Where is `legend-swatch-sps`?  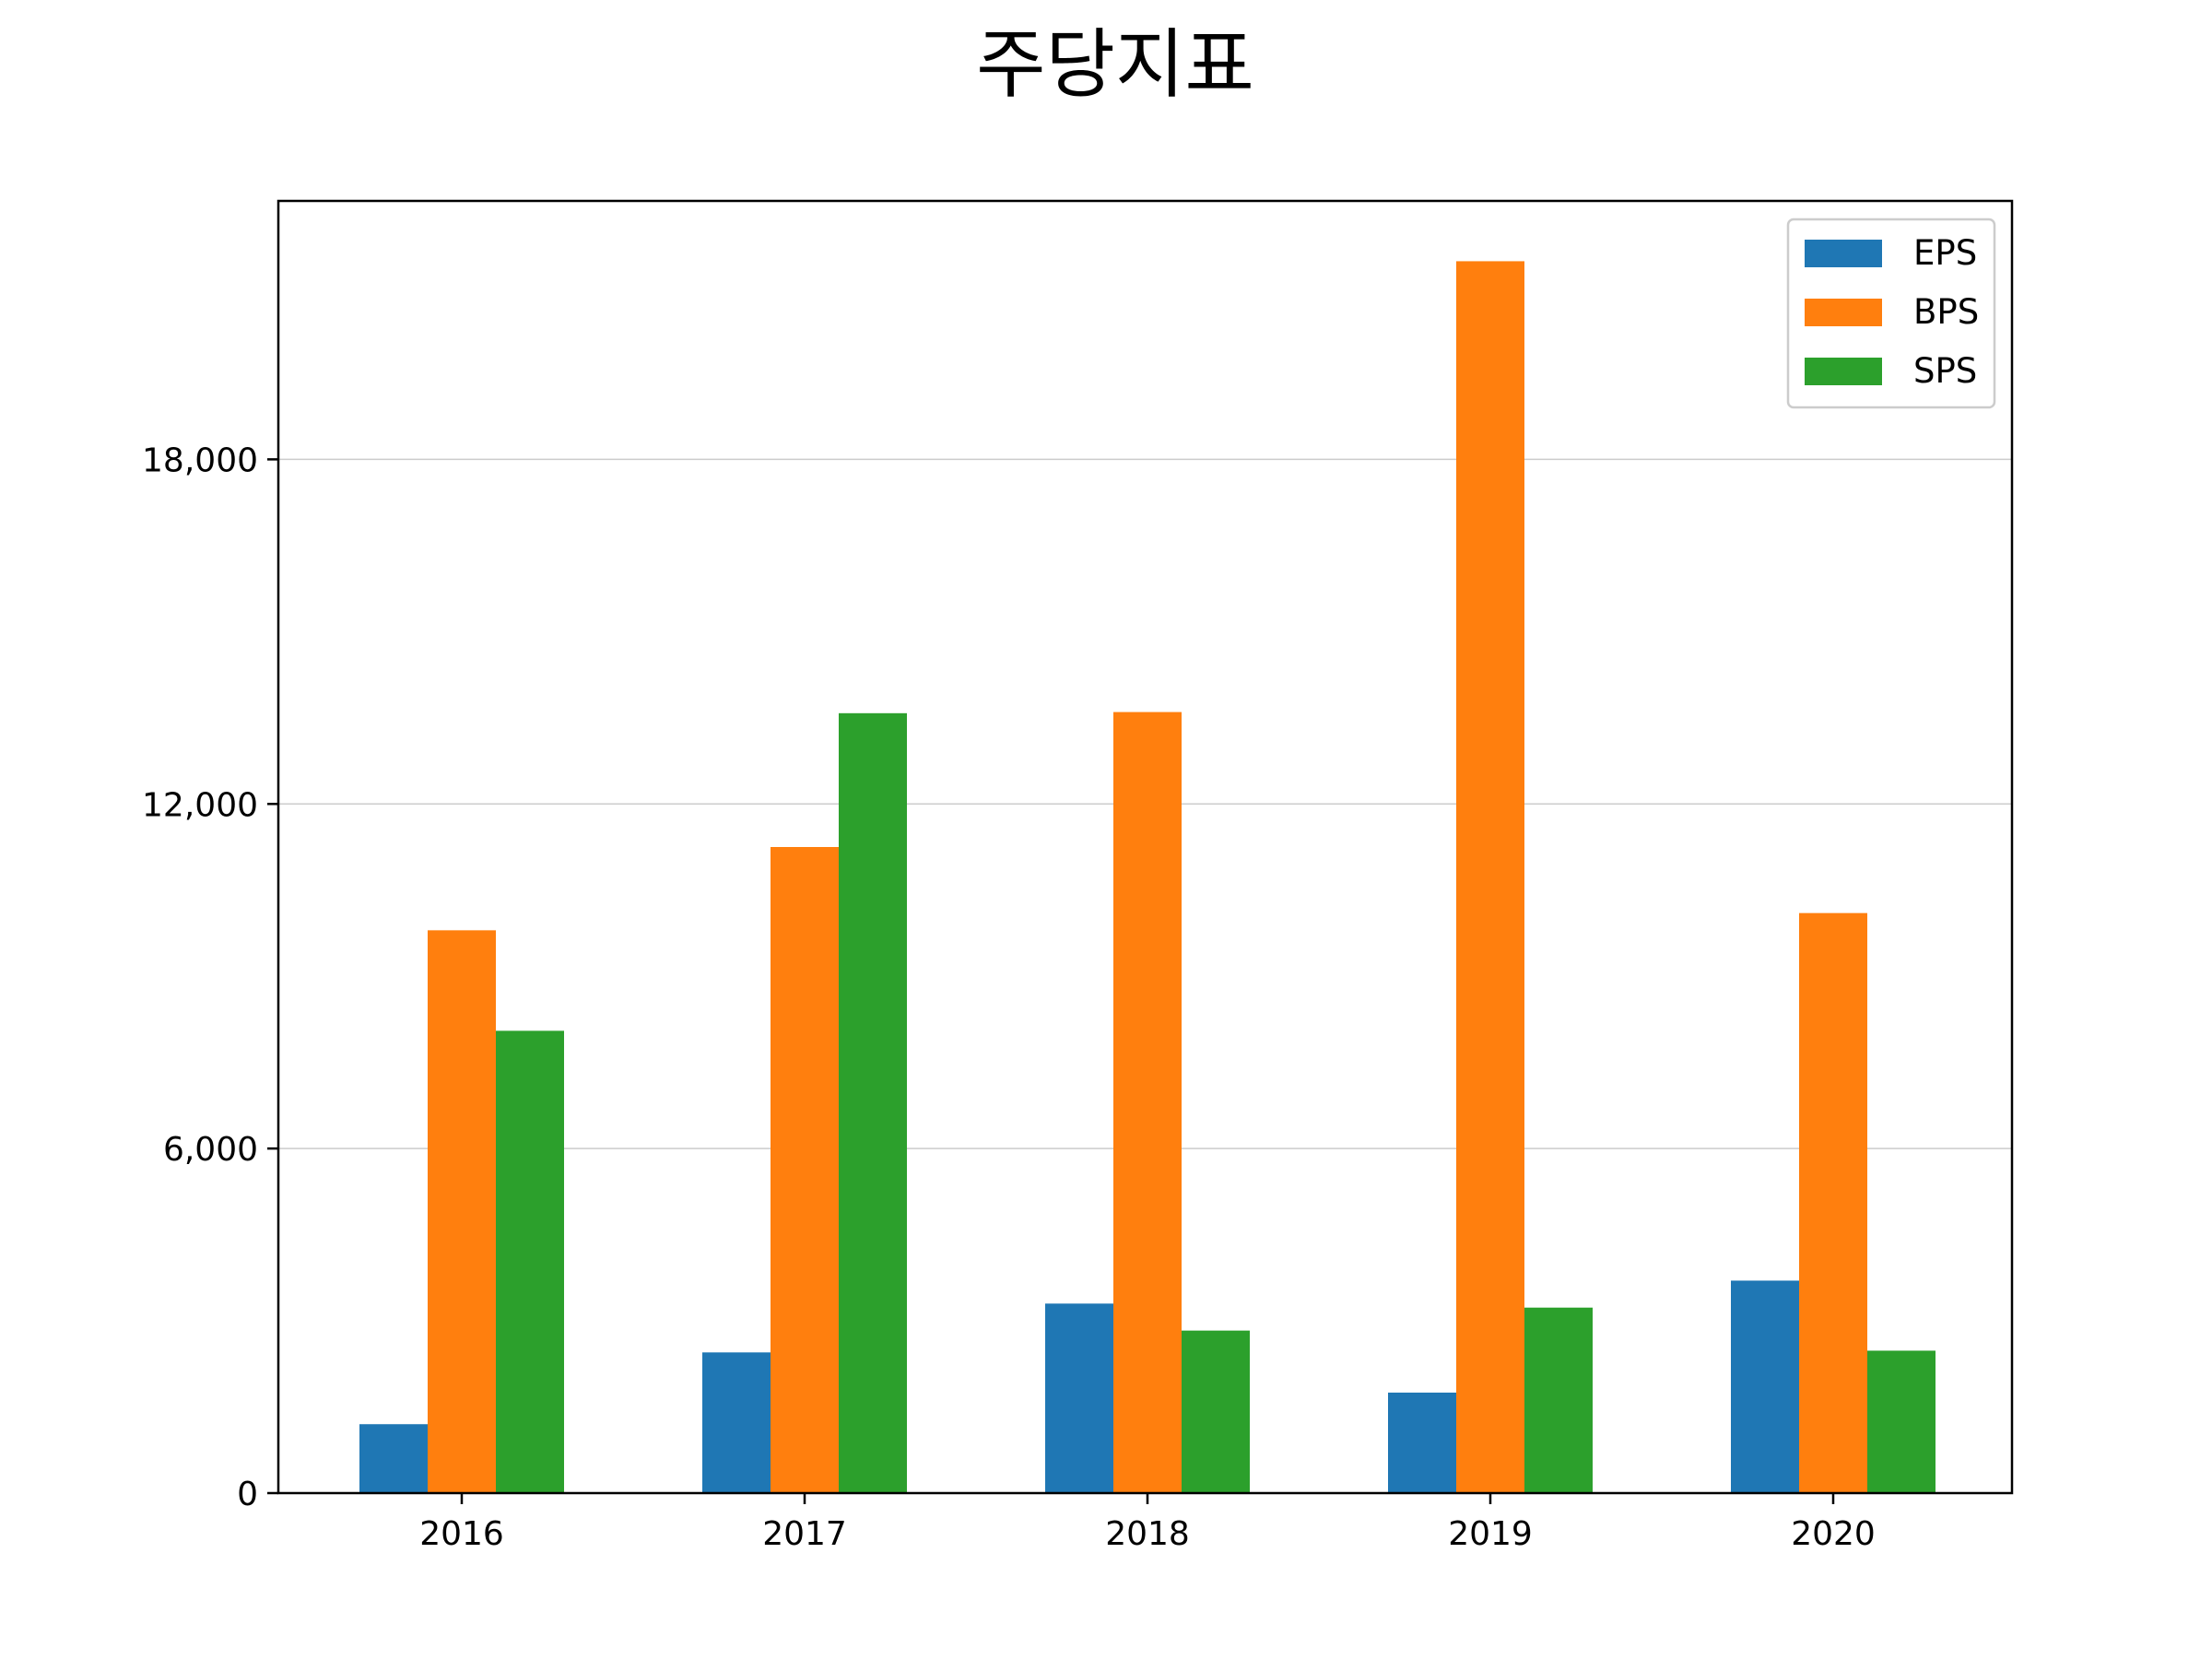 legend-swatch-sps is located at coordinates (1843, 371).